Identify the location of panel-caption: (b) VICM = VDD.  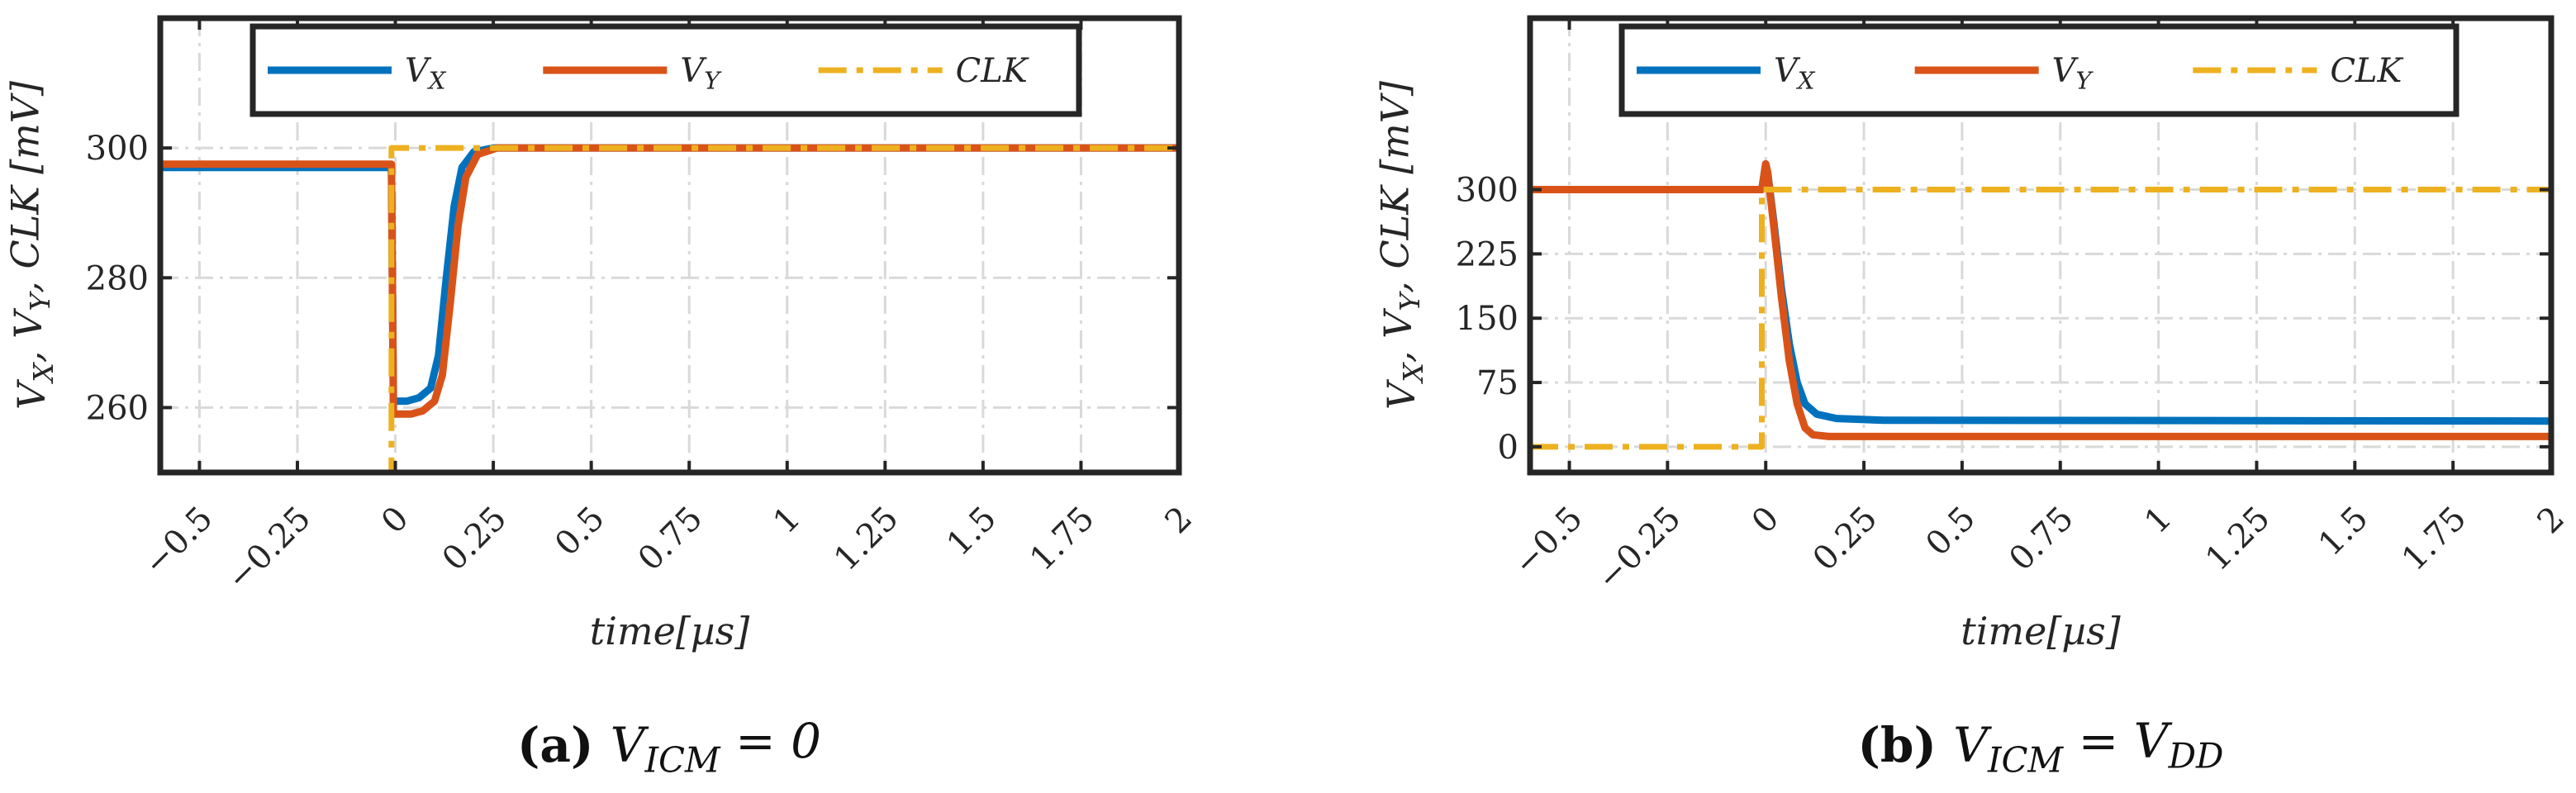
(2040, 746).